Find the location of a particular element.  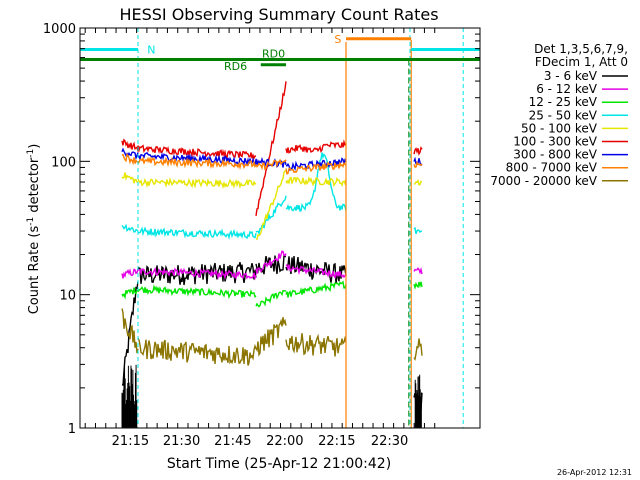

saa-flag-label: S is located at coordinates (337, 39).